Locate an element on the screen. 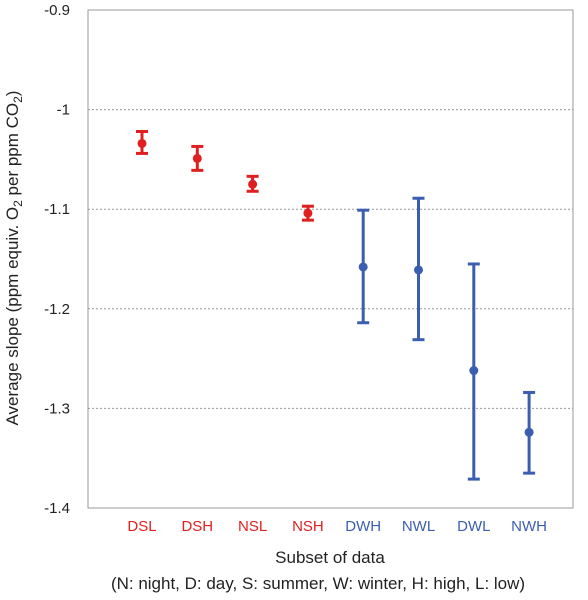  y-tick-label: -1 is located at coordinates (63, 110).